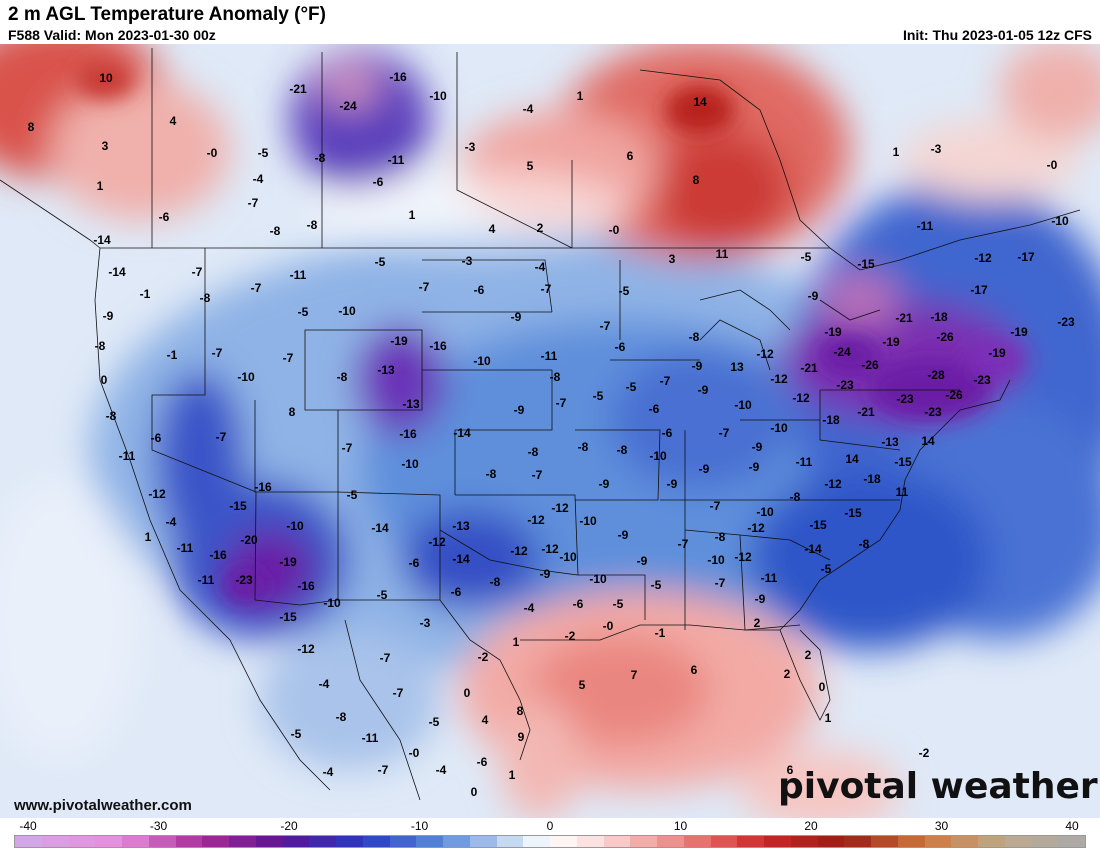  I want to click on anomaly-label: 6, so click(790, 770).